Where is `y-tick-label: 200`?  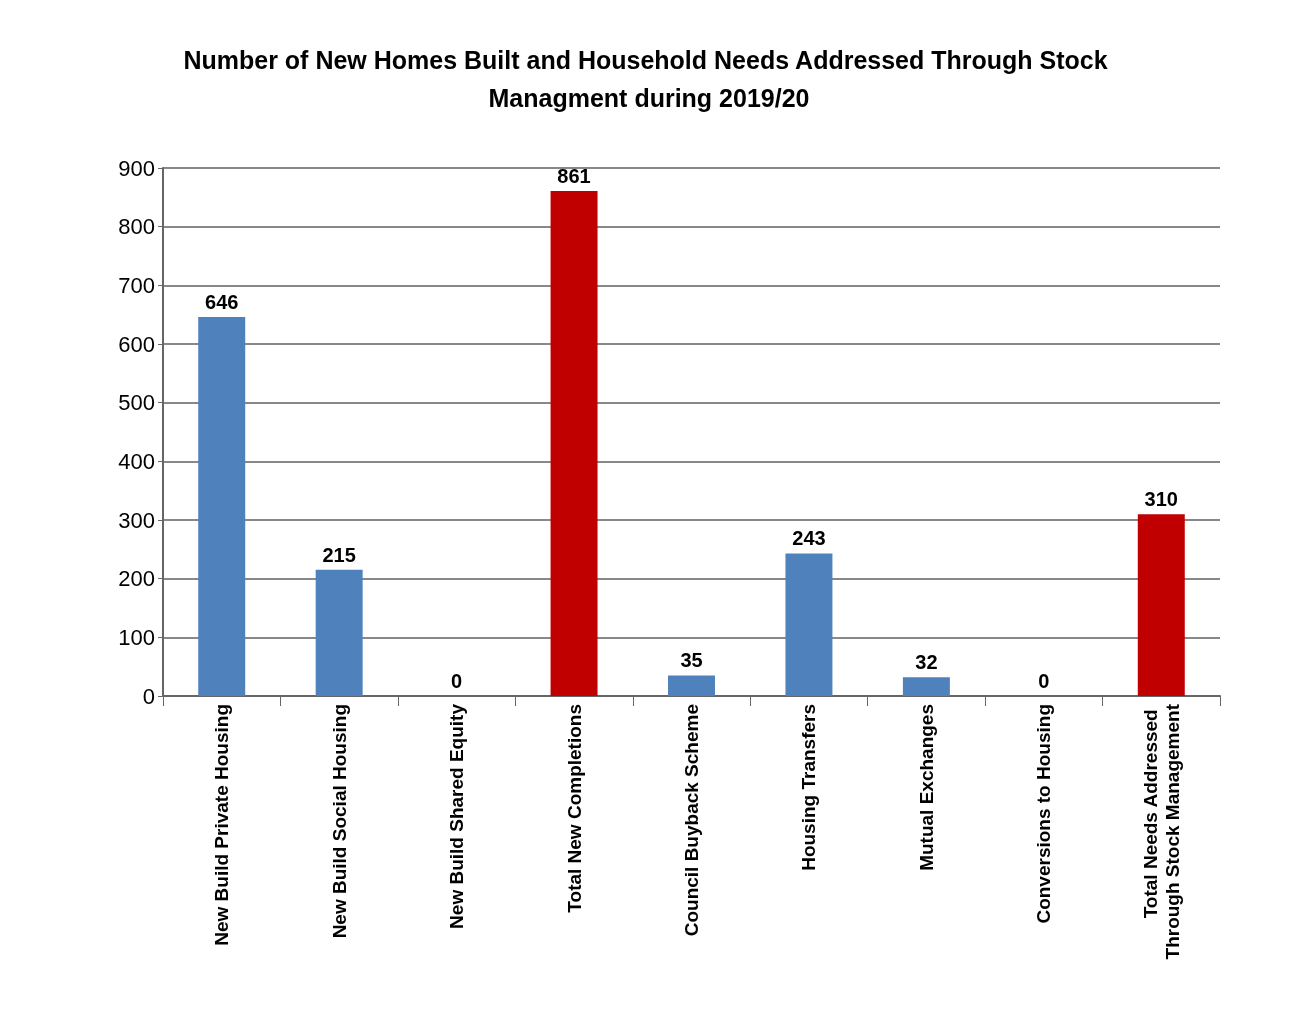
y-tick-label: 200 is located at coordinates (136, 579).